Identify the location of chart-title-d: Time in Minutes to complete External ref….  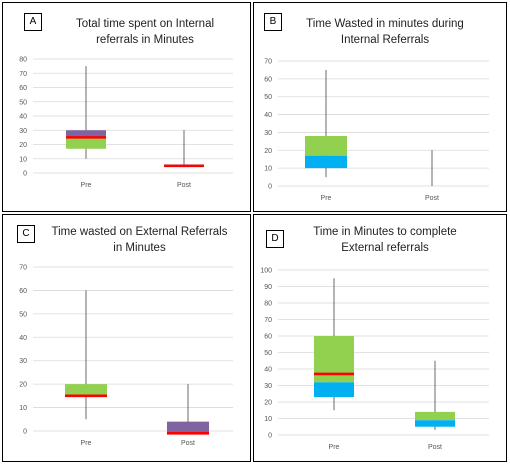
(385, 240).